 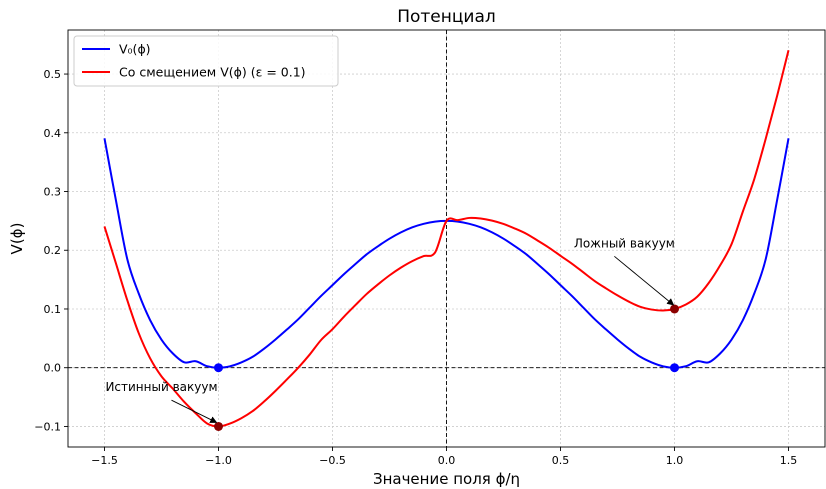 I want to click on annotation-true-vacuum: Истинный вакуум, so click(x=161, y=387).